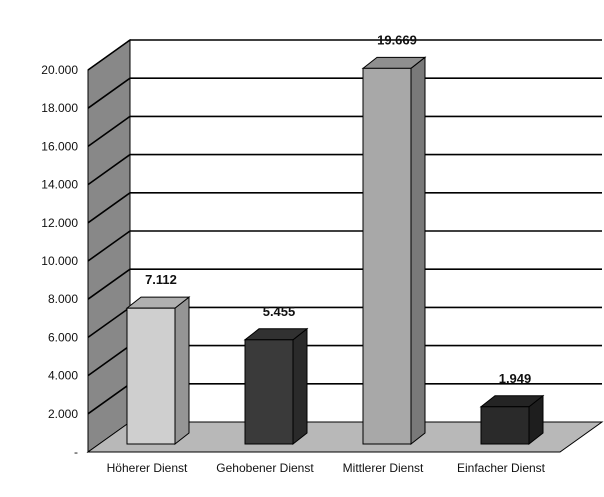 This screenshot has height=497, width=604. What do you see at coordinates (59, 108) in the screenshot?
I see `y-tick-label: 18.000` at bounding box center [59, 108].